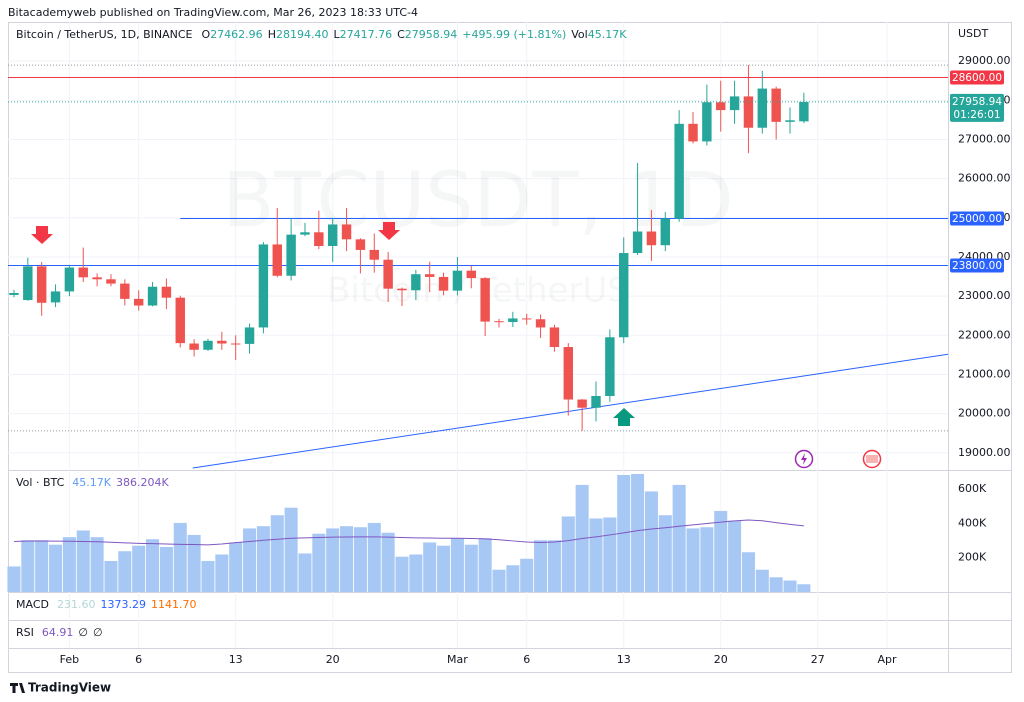 The width and height of the screenshot is (1024, 702). Describe the element at coordinates (973, 33) in the screenshot. I see `currency-label: USDT` at that location.